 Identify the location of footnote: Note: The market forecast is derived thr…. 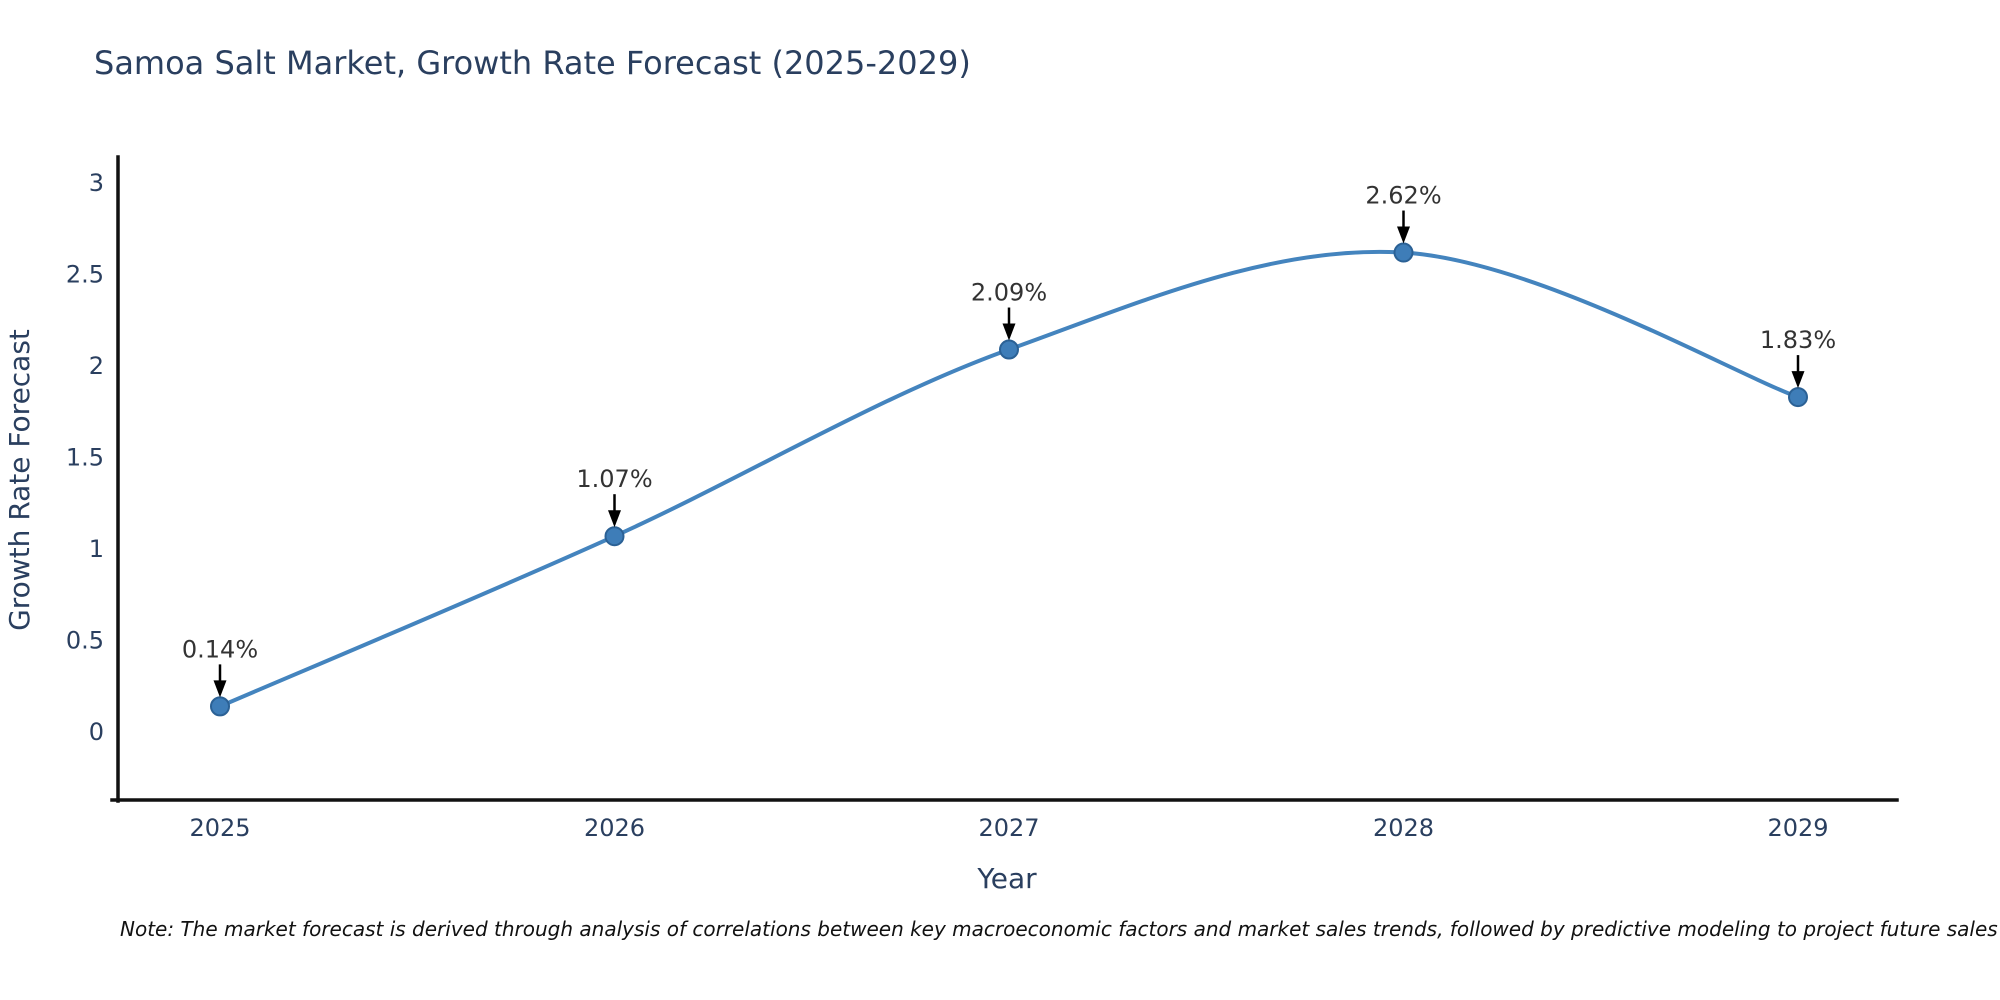
(1059, 929).